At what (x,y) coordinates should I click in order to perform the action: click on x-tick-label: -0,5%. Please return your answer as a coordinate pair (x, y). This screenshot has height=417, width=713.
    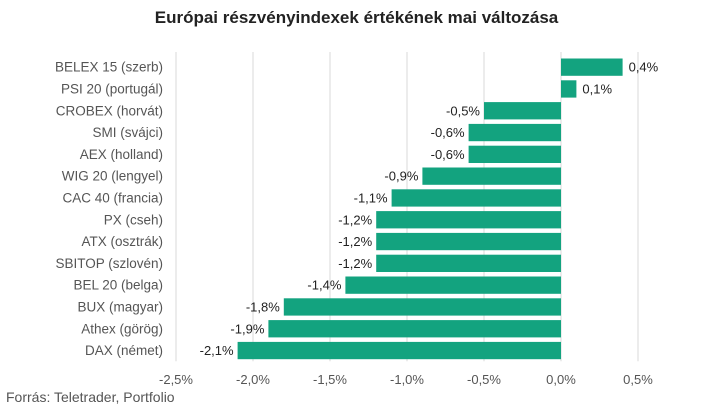
    Looking at the image, I should click on (484, 379).